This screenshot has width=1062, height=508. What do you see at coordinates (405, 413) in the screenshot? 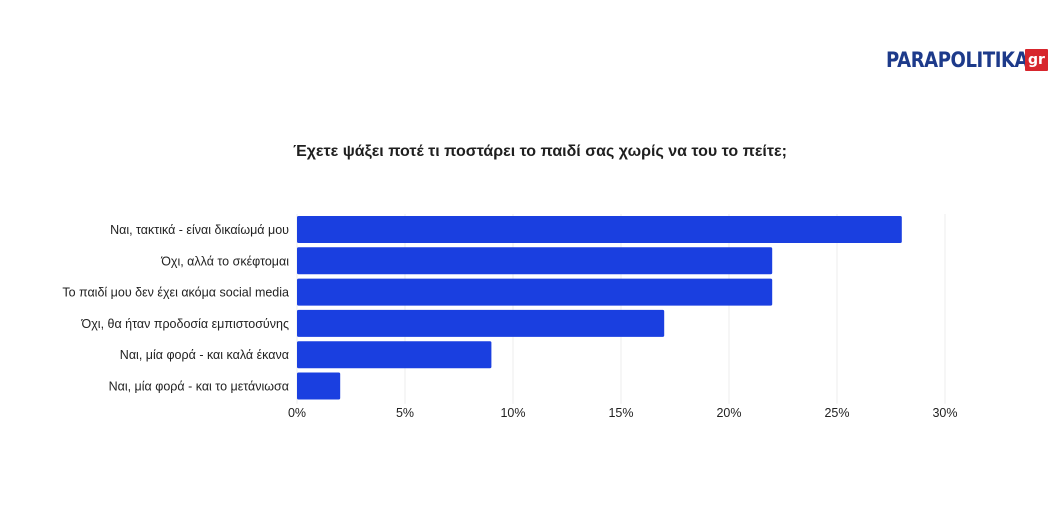
I see `x-tick-label: 5%` at bounding box center [405, 413].